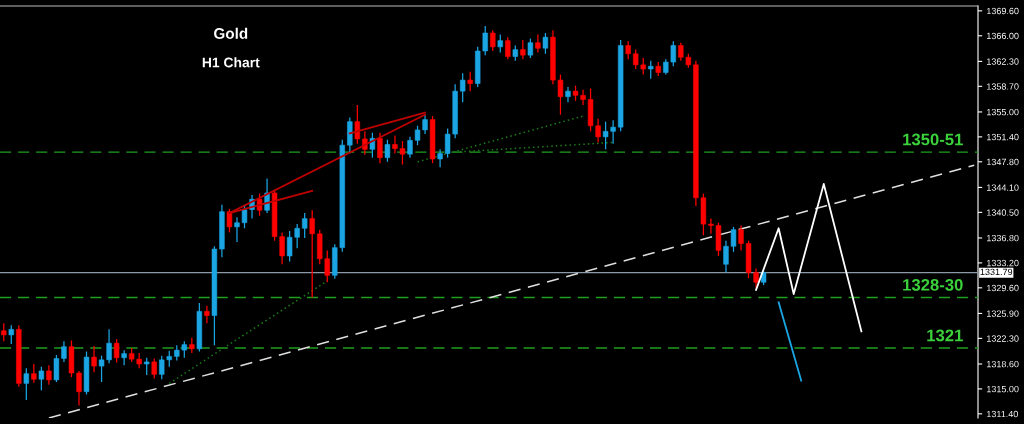  What do you see at coordinates (1003, 389) in the screenshot?
I see `y-tick-label: 1315.00` at bounding box center [1003, 389].